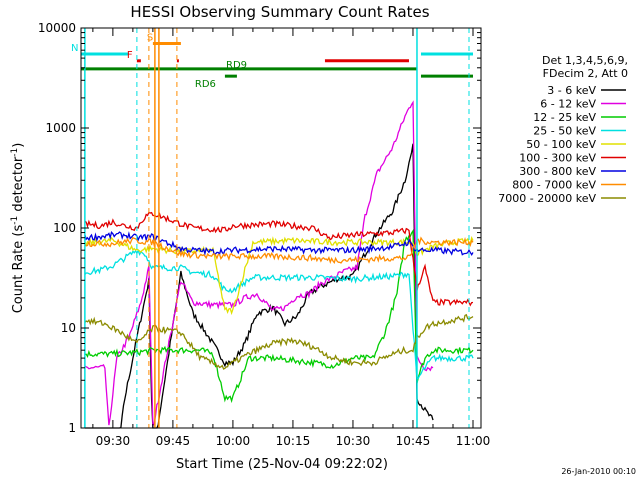 The height and width of the screenshot is (480, 640). What do you see at coordinates (60, 128) in the screenshot?
I see `y-tick-label-3: 1000` at bounding box center [60, 128].